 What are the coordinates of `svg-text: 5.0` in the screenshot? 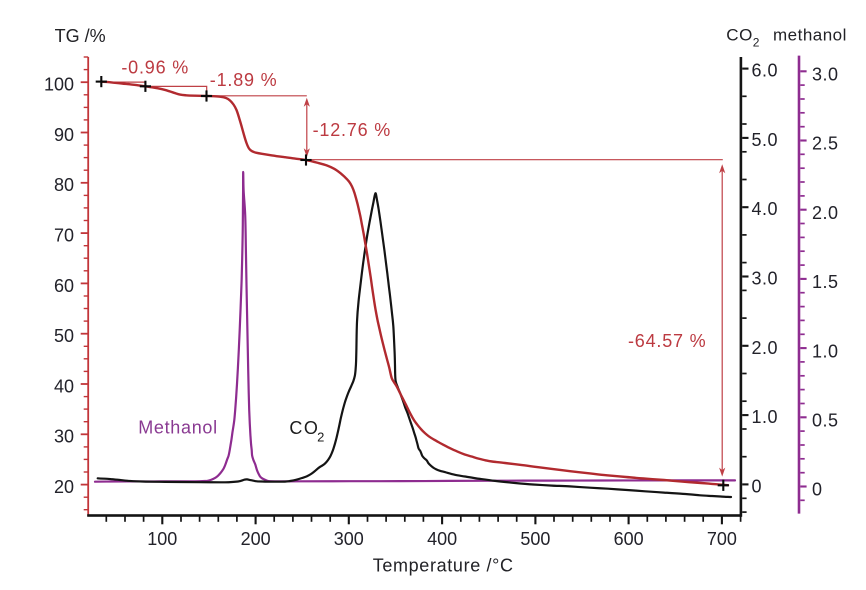 It's located at (765, 140).